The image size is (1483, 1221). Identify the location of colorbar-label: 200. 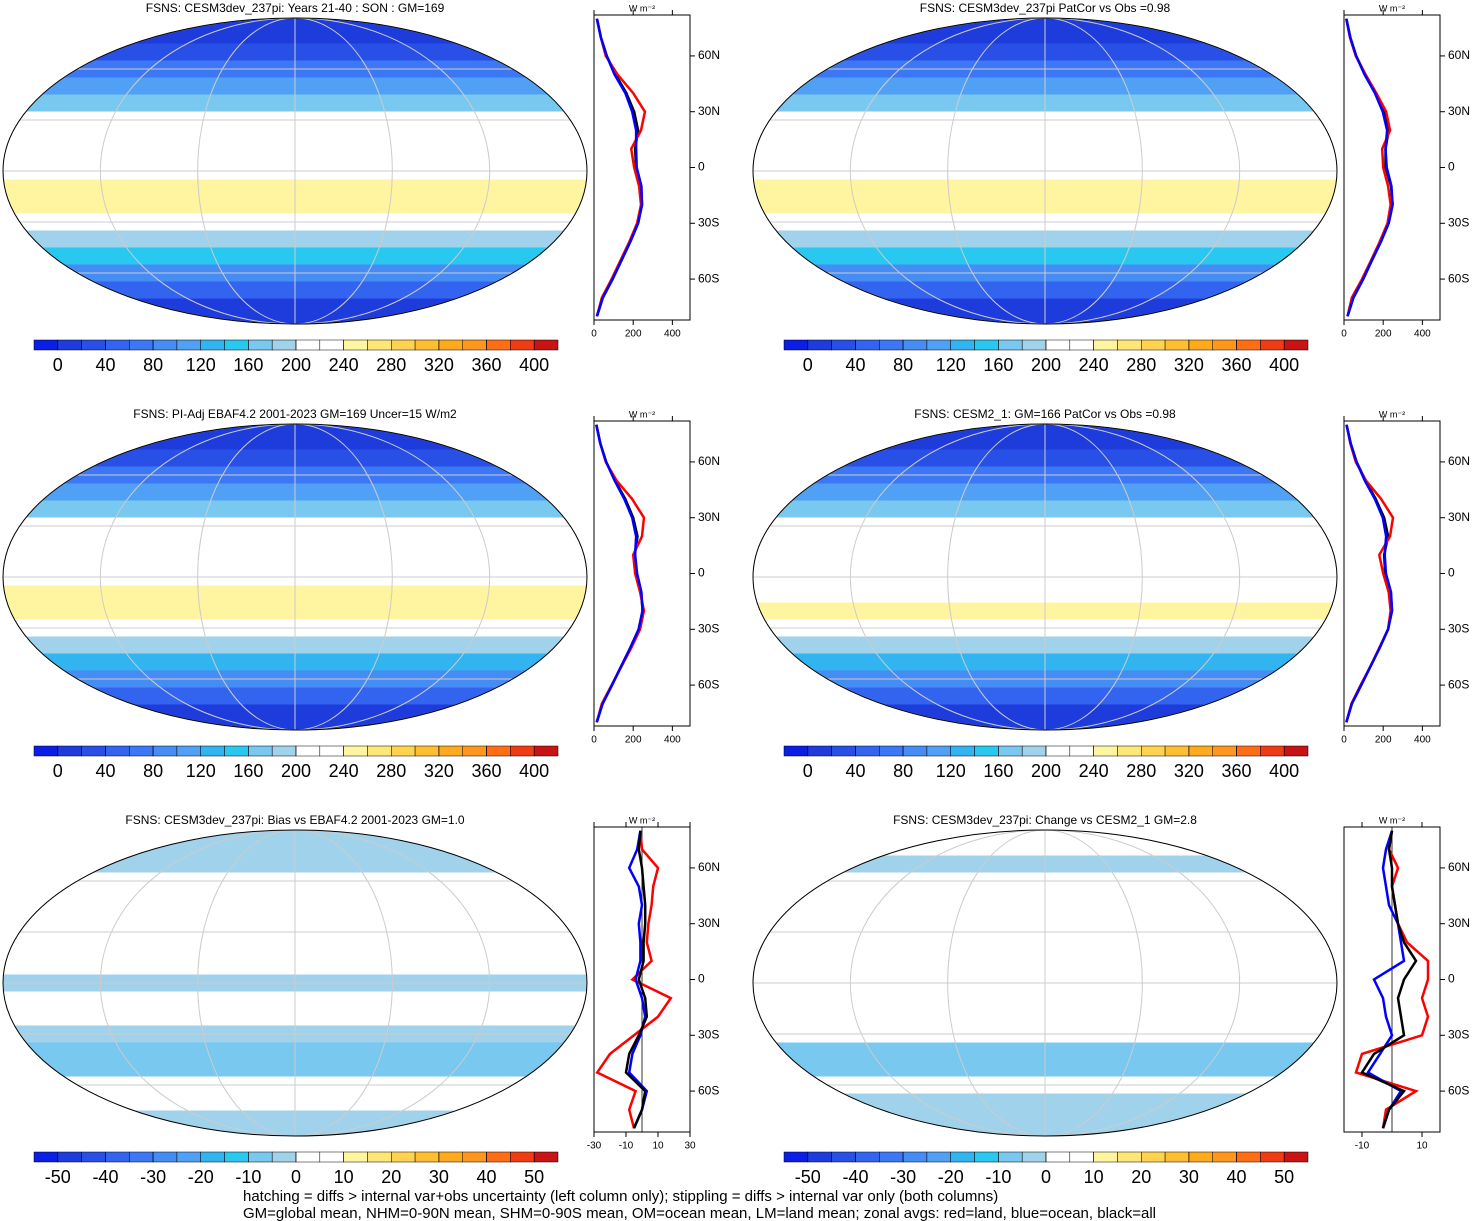
(1046, 365).